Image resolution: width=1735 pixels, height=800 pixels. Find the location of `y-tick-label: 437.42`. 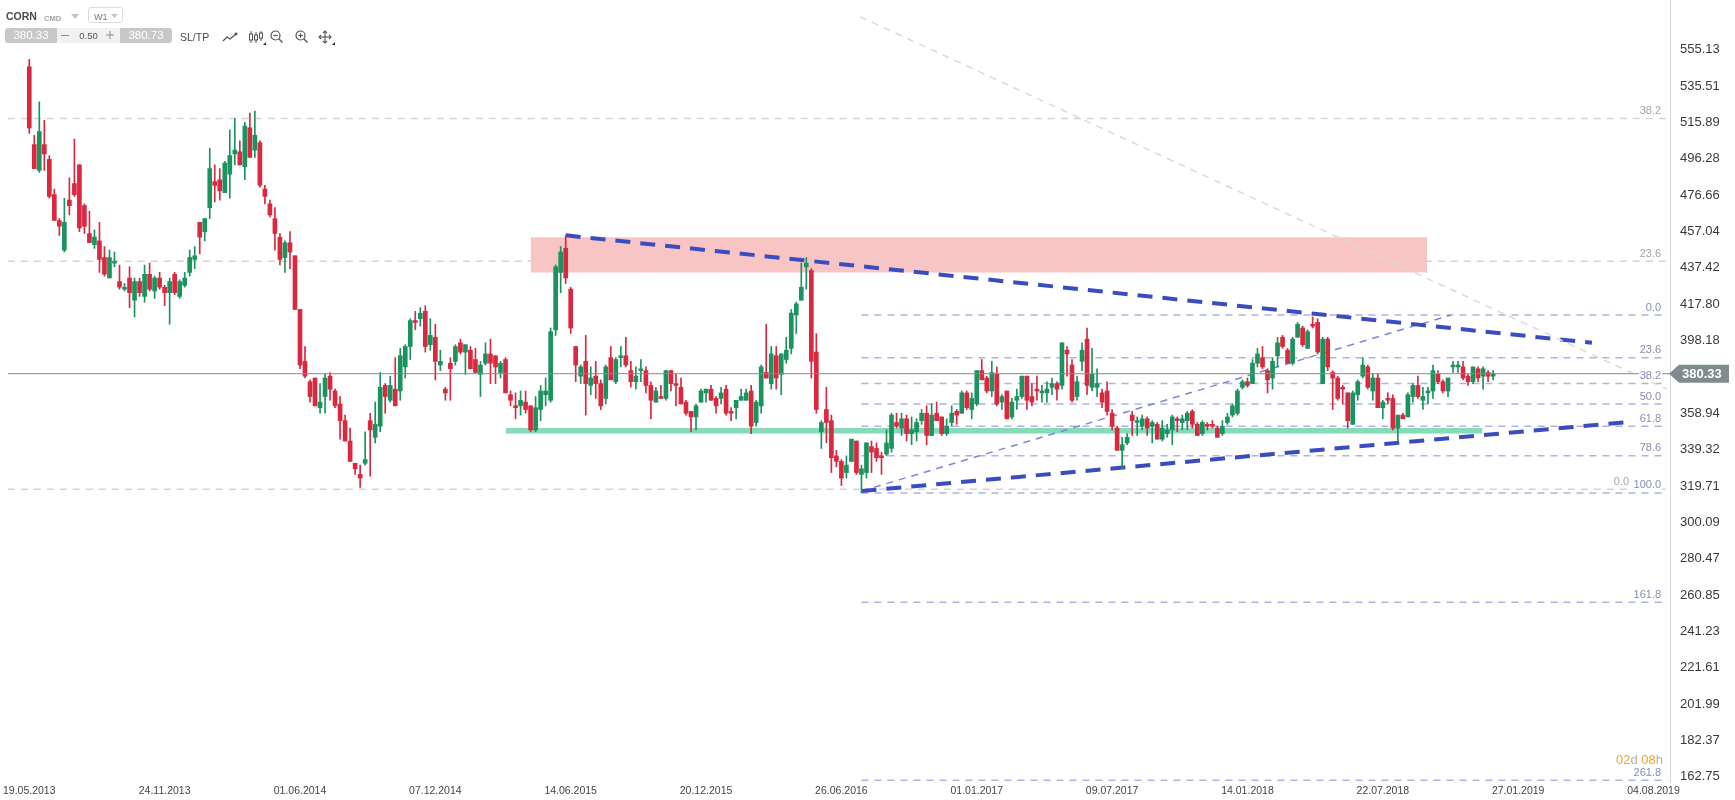

y-tick-label: 437.42 is located at coordinates (1700, 267).